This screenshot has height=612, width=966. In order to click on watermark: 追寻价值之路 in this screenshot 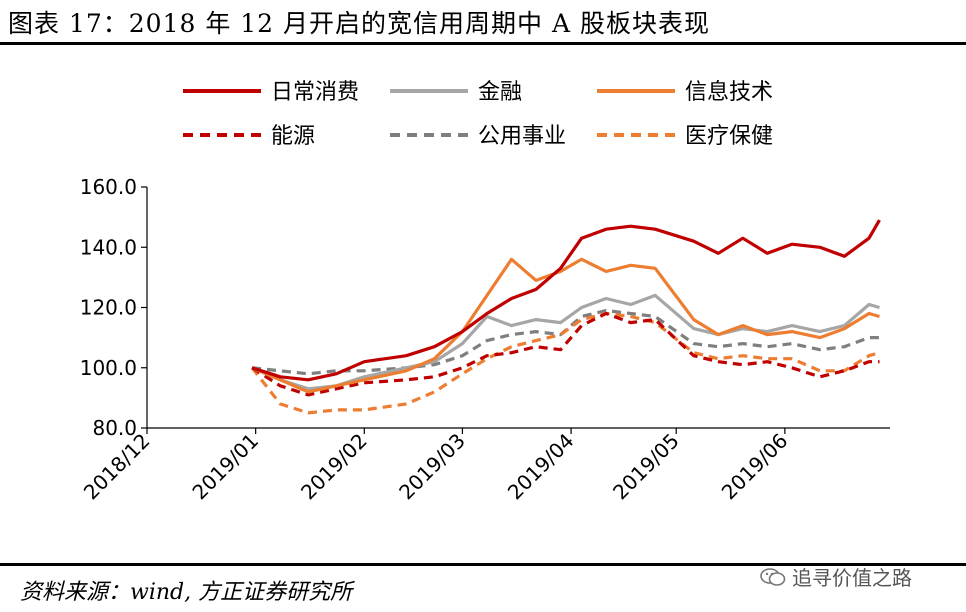, I will do `click(836, 576)`.